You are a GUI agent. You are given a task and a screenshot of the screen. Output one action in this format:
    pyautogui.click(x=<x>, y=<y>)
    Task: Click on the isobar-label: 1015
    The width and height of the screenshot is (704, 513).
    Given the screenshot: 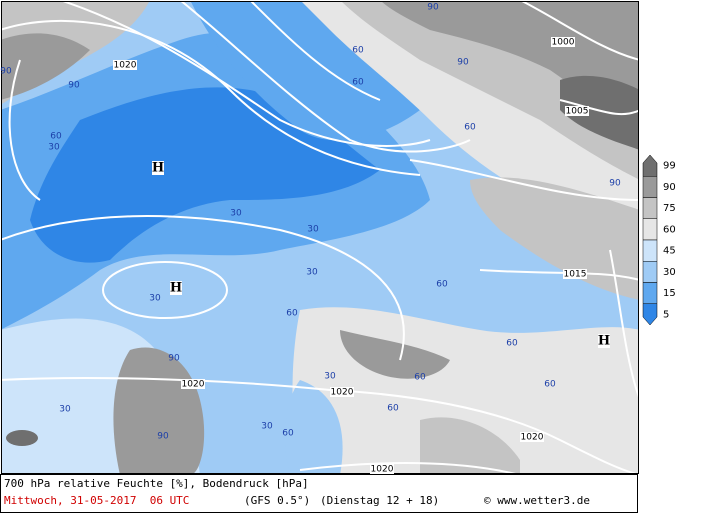 What is the action you would take?
    pyautogui.click(x=575, y=275)
    